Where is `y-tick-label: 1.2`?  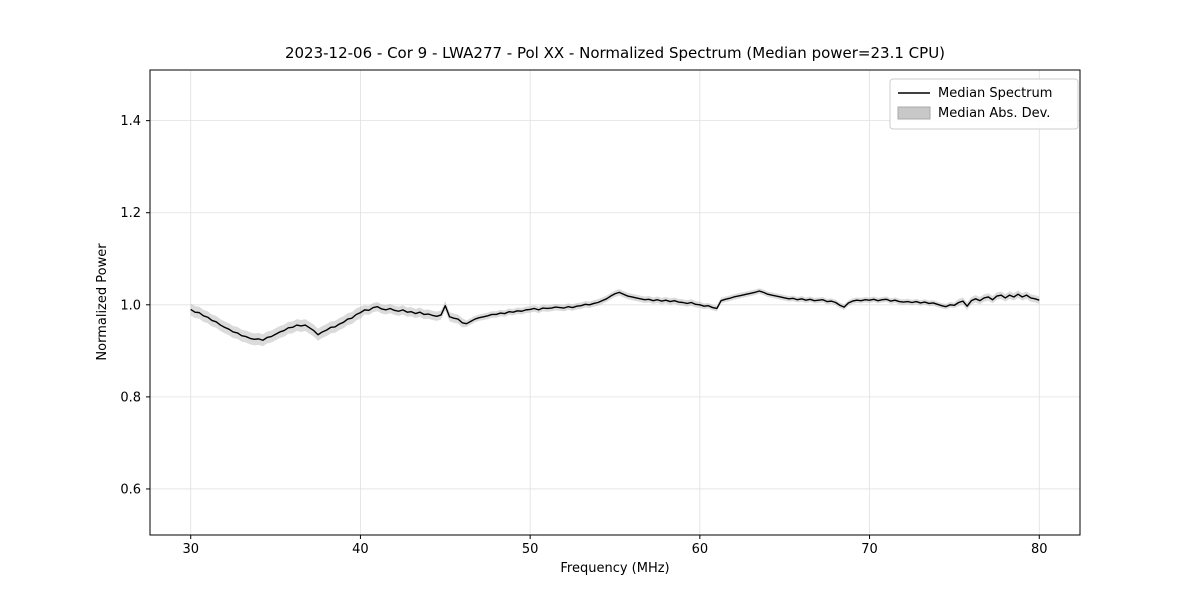
y-tick-label: 1.2 is located at coordinates (130, 213).